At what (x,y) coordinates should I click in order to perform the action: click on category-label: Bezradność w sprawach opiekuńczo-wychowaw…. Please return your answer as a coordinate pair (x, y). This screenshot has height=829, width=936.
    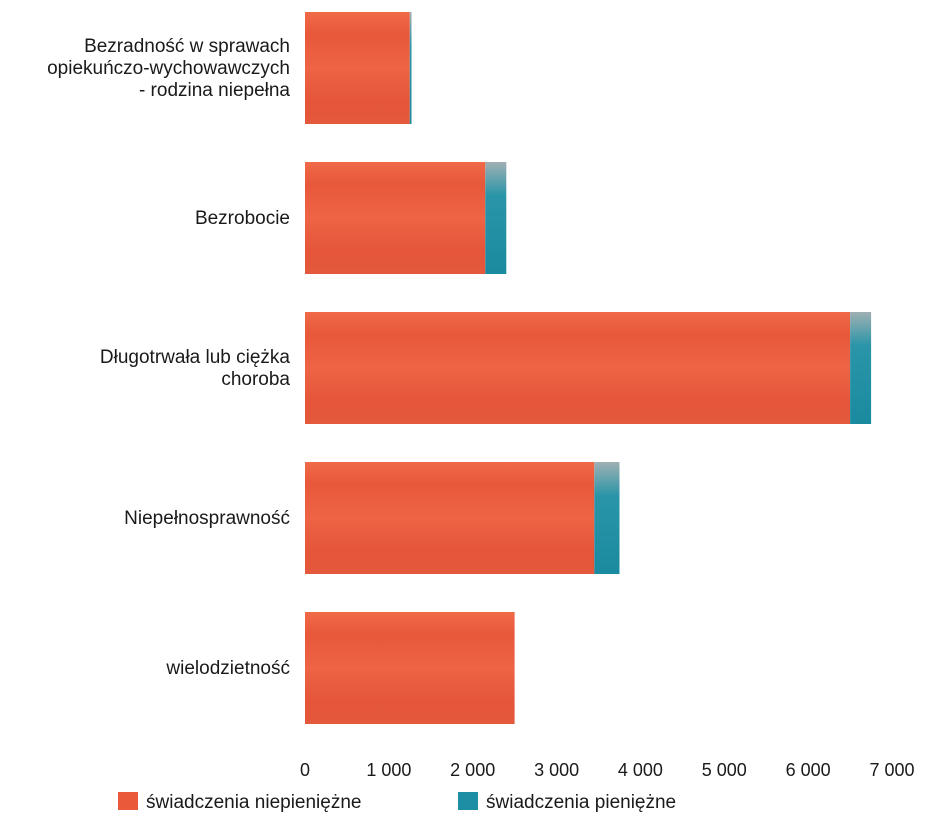
    Looking at the image, I should click on (168, 68).